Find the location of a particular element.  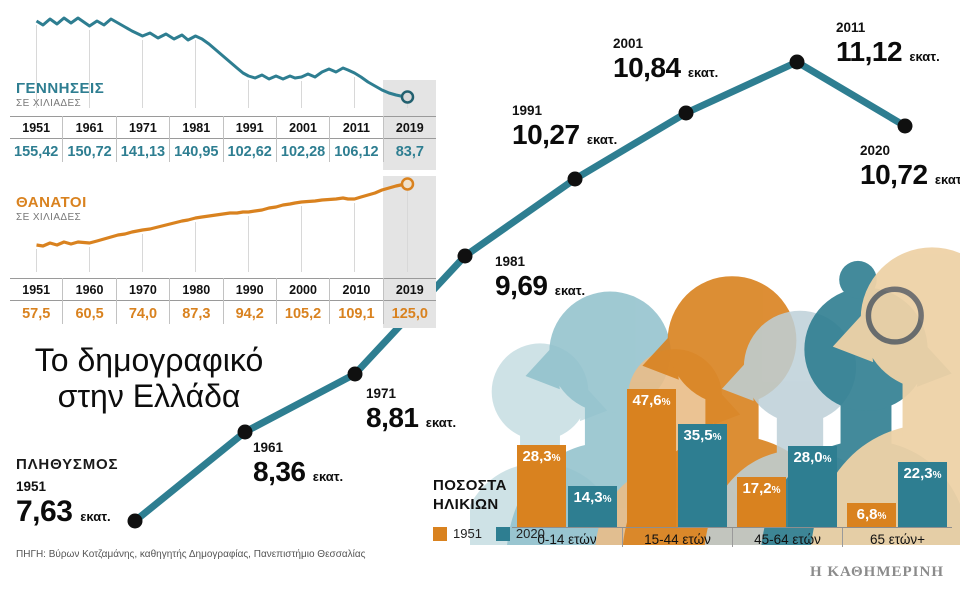

age-group-0-14: 28,3% 14,3% is located at coordinates (567, 485).